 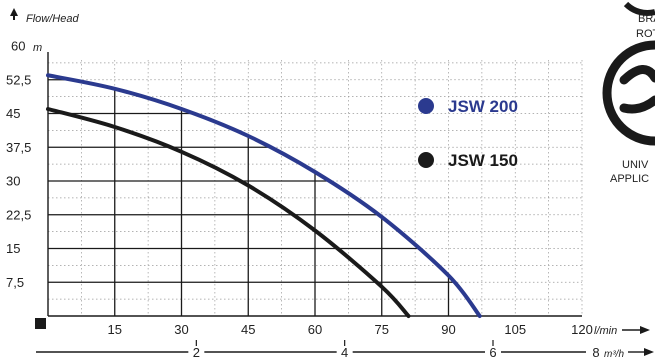 What do you see at coordinates (645, 330) in the screenshot?
I see `x-axis-arrow` at bounding box center [645, 330].